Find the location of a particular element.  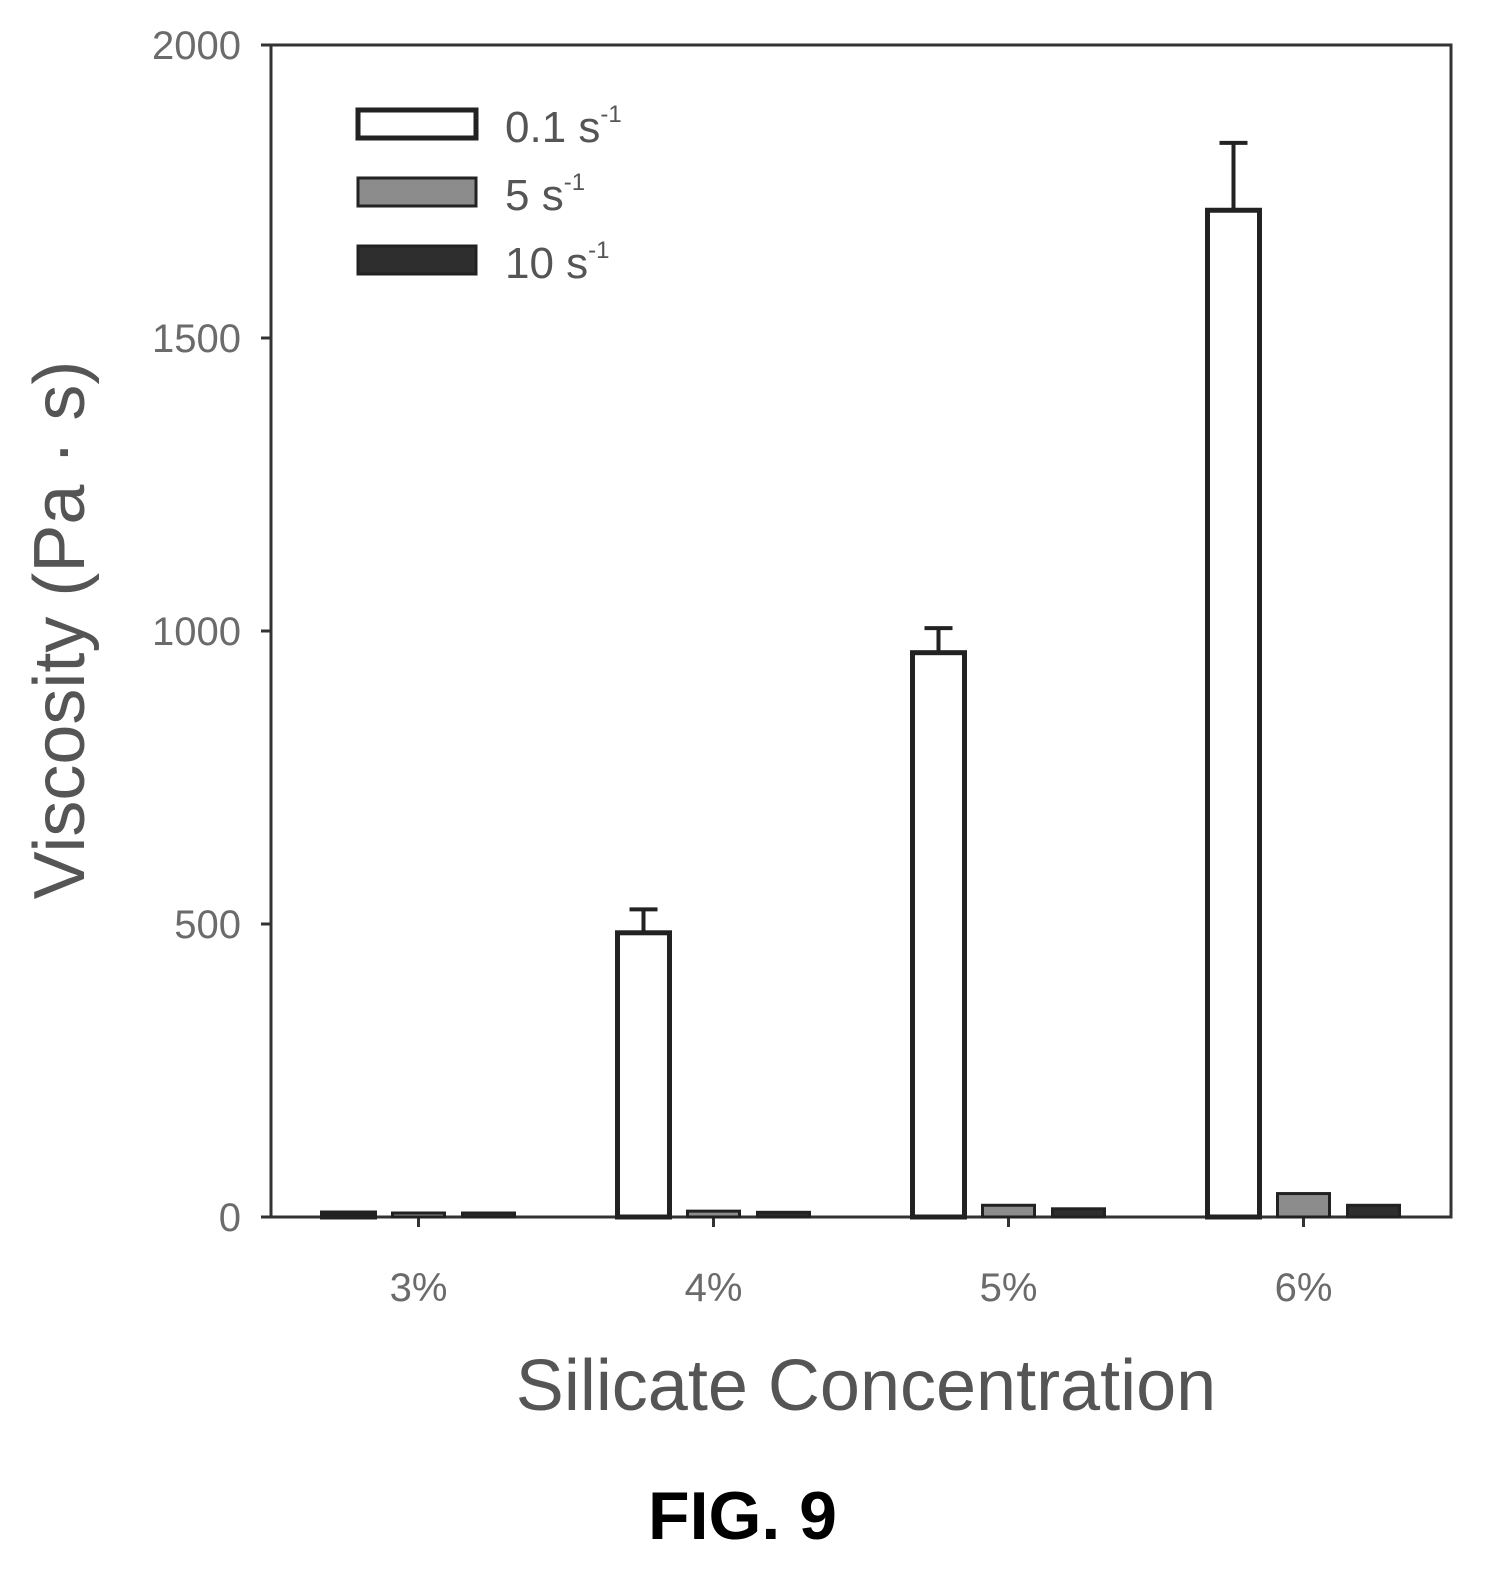

legend-label-text: 10 s is located at coordinates (546, 263).